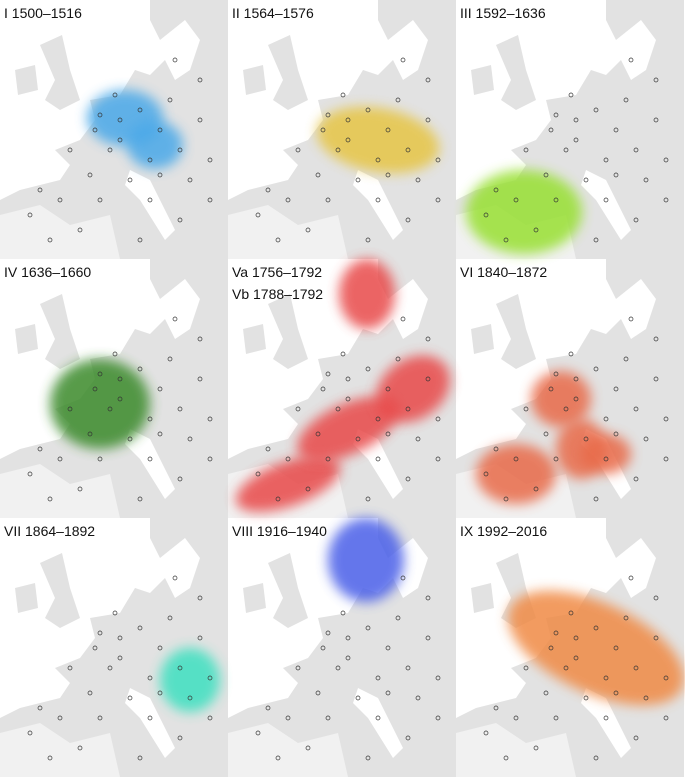  What do you see at coordinates (114, 647) in the screenshot?
I see `map-panel: VII 1864–1892` at bounding box center [114, 647].